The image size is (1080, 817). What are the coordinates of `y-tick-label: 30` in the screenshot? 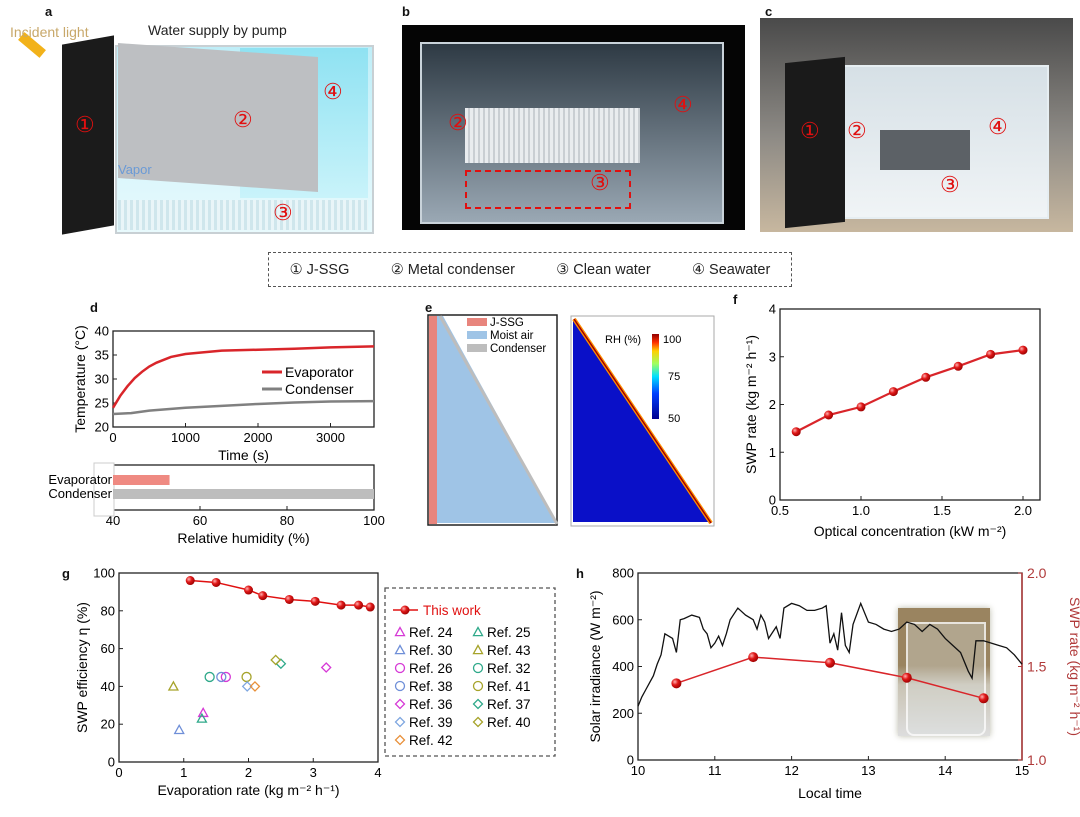 It's located at (102, 379).